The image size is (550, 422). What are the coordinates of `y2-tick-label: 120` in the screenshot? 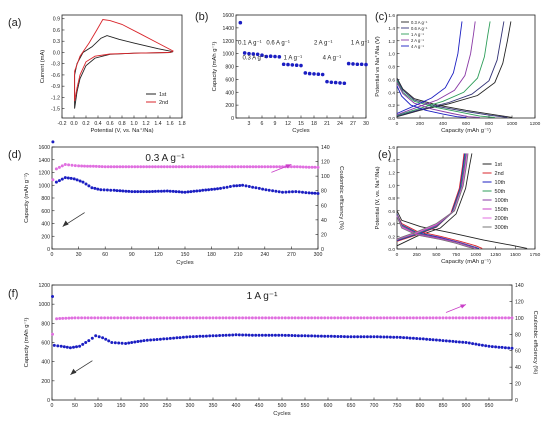 It's located at (519, 302).